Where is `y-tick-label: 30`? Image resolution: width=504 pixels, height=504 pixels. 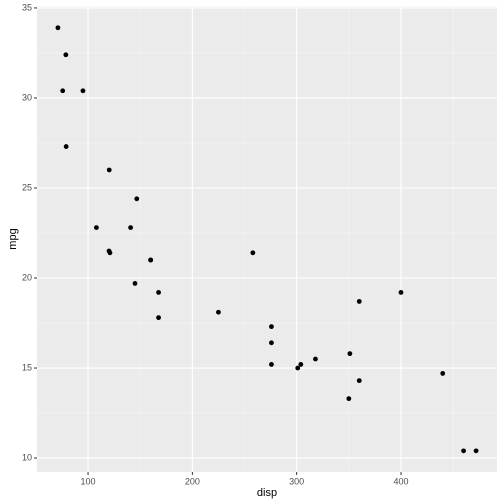 y-tick-label: 30 is located at coordinates (27, 97).